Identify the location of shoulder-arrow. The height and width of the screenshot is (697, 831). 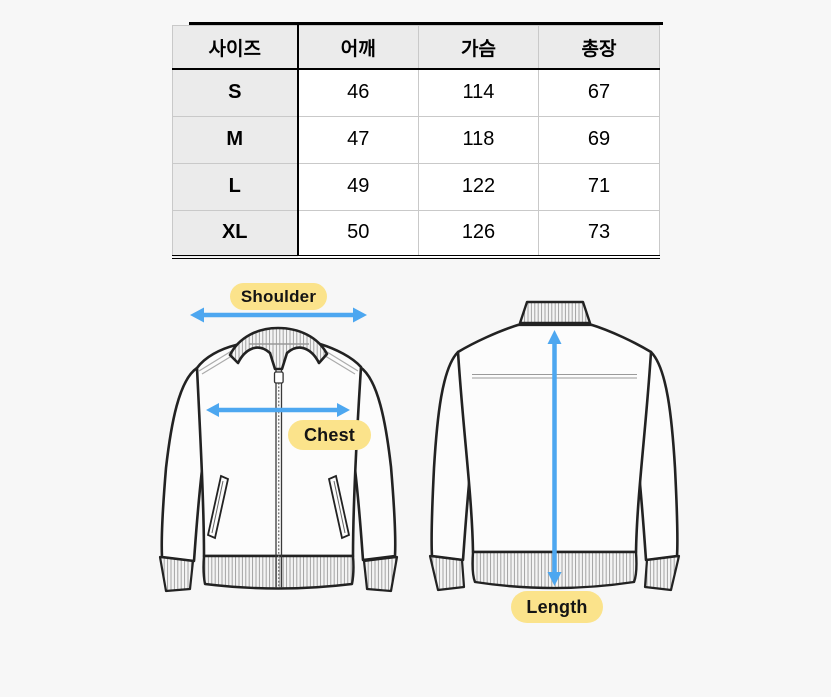
(278, 315).